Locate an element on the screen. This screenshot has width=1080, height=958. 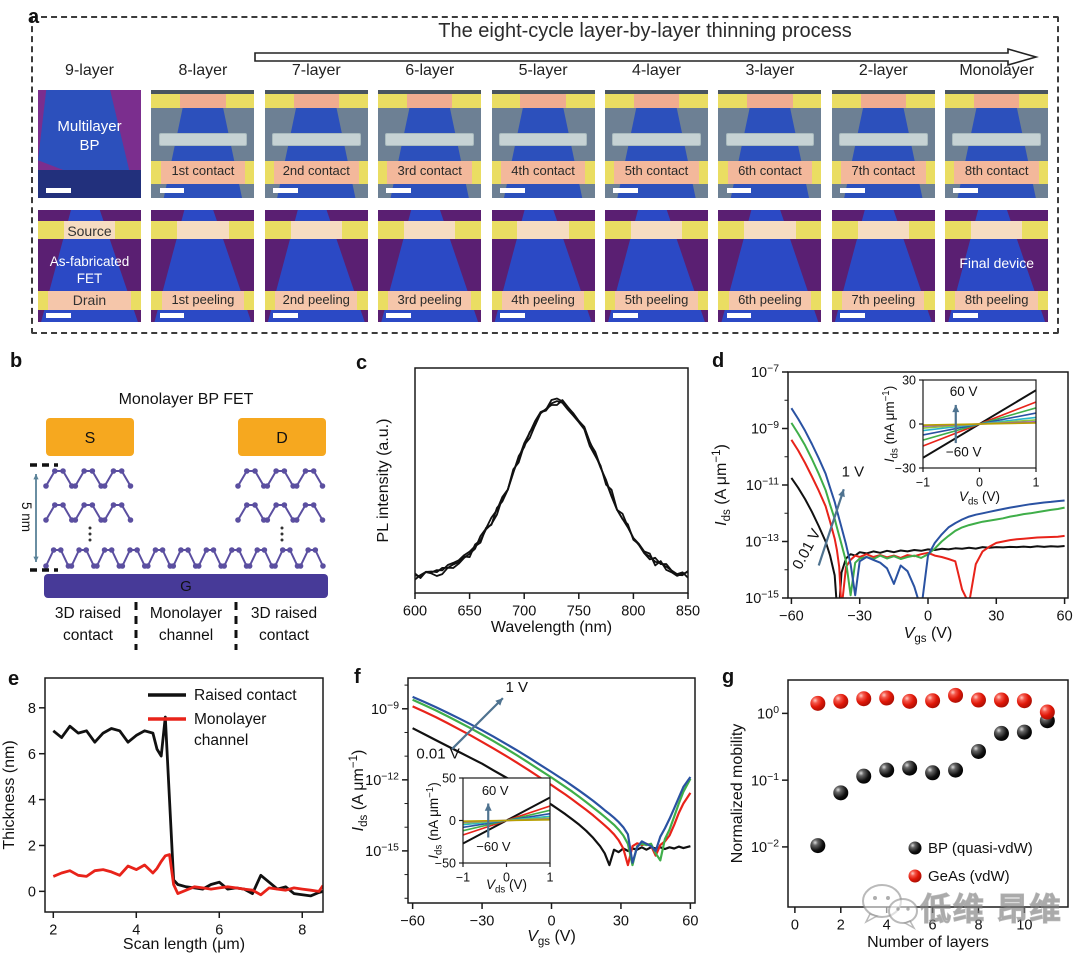
column-label-5-layer: 5-layer is located at coordinates (543, 70).